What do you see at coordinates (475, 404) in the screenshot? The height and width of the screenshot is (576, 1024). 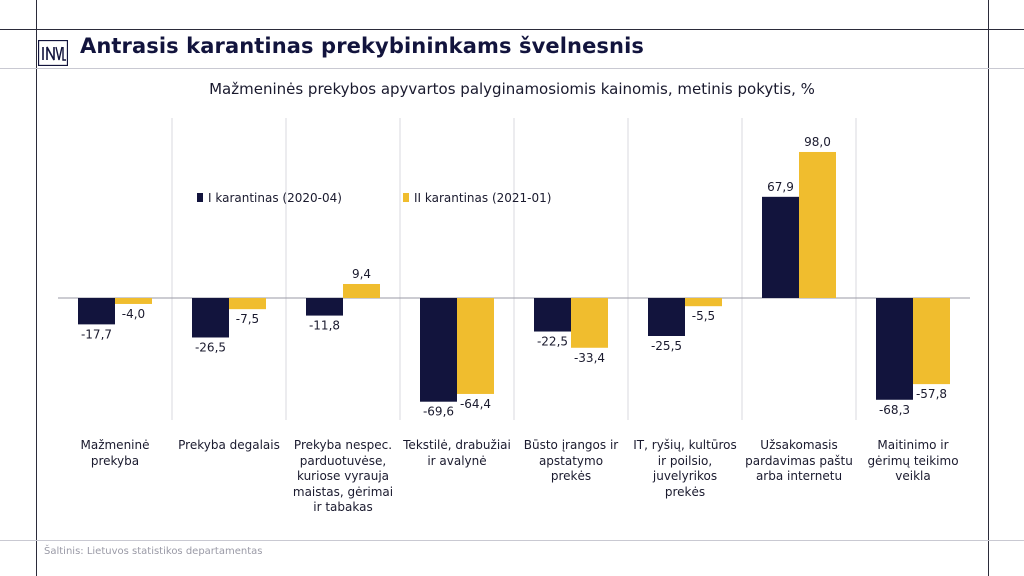 I see `value-label-series-2-cat-4: -64,4` at bounding box center [475, 404].